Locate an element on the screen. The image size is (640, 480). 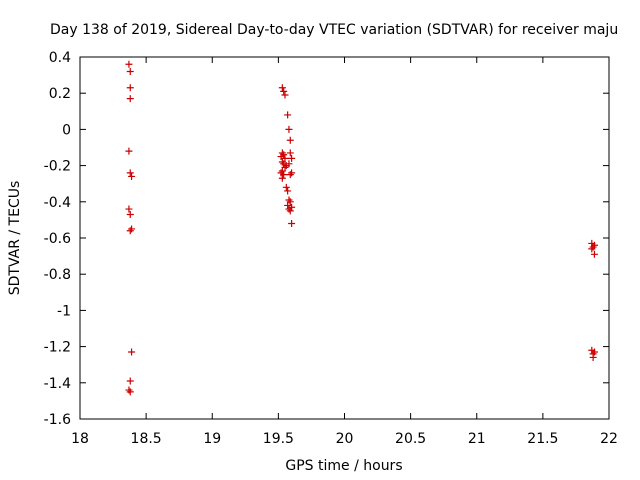
x-tick-label: 22 is located at coordinates (609, 439).